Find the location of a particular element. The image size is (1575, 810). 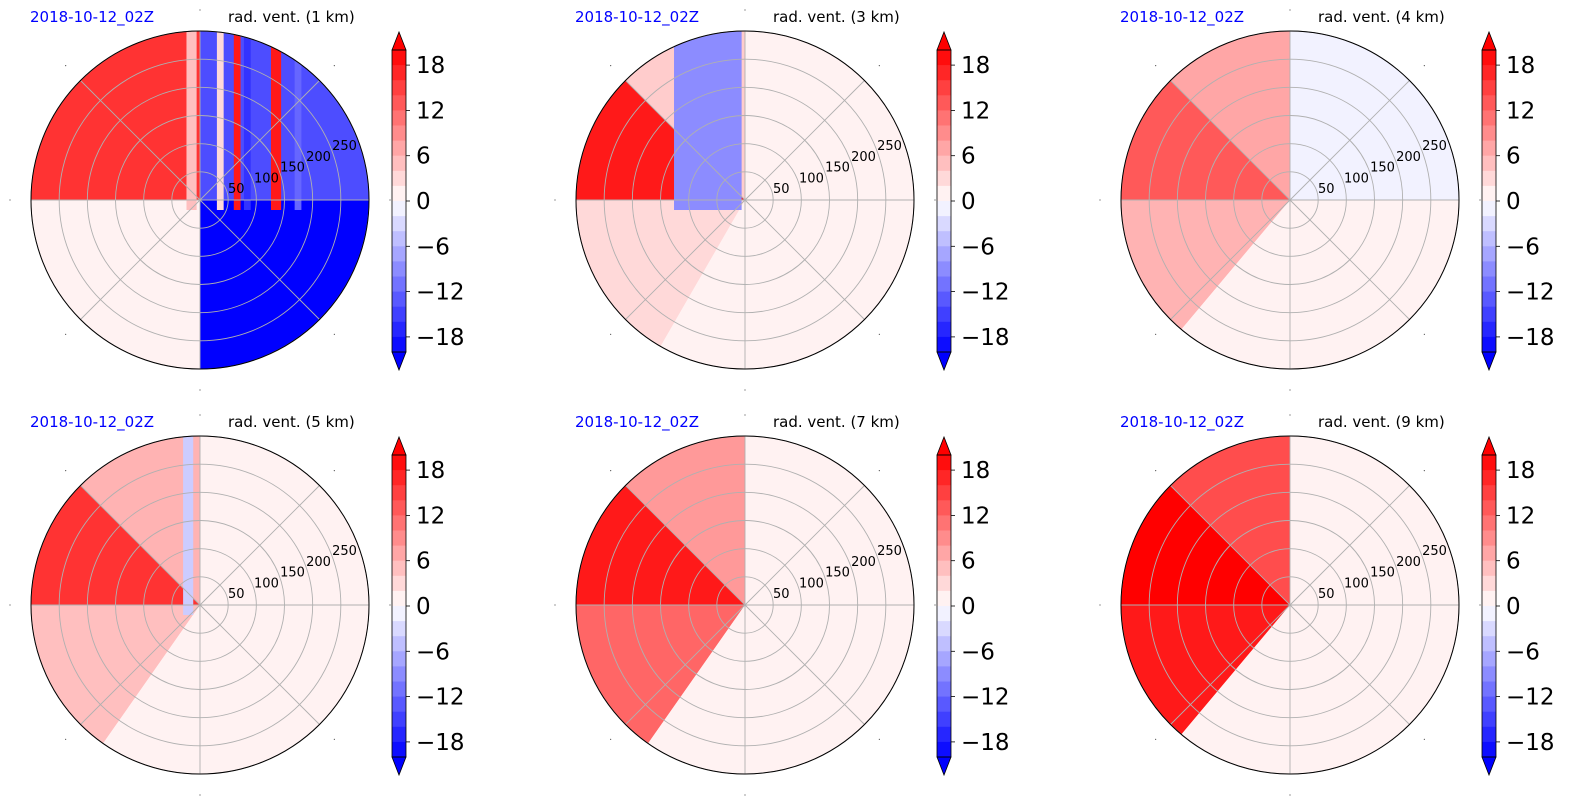

panel-title: rad. vent. (9 km) is located at coordinates (1381, 422).